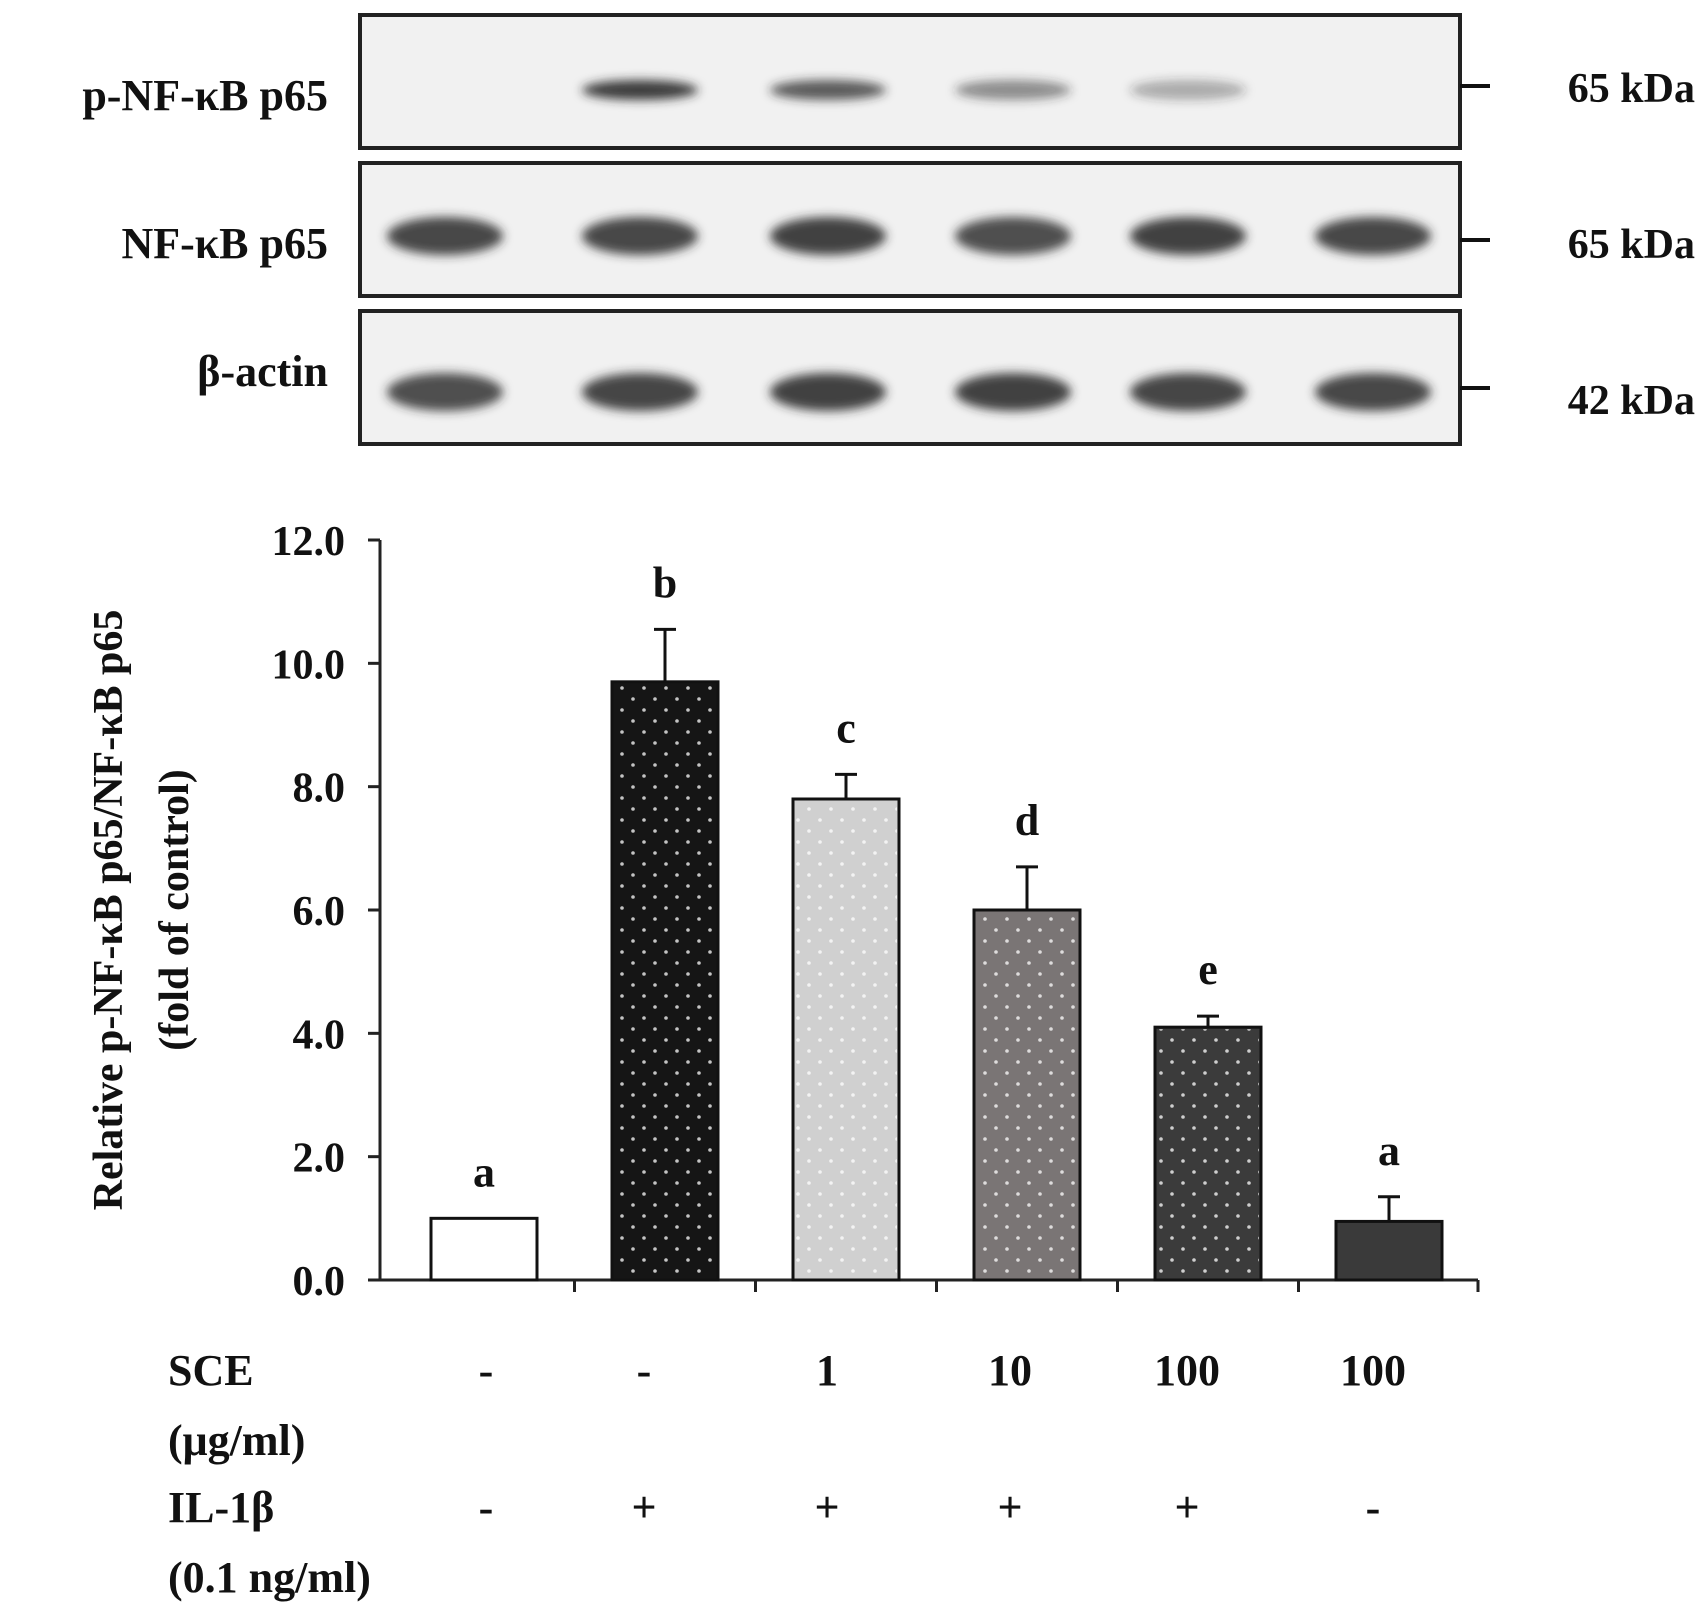  I want to click on treatment-value: 10, so click(1010, 1370).